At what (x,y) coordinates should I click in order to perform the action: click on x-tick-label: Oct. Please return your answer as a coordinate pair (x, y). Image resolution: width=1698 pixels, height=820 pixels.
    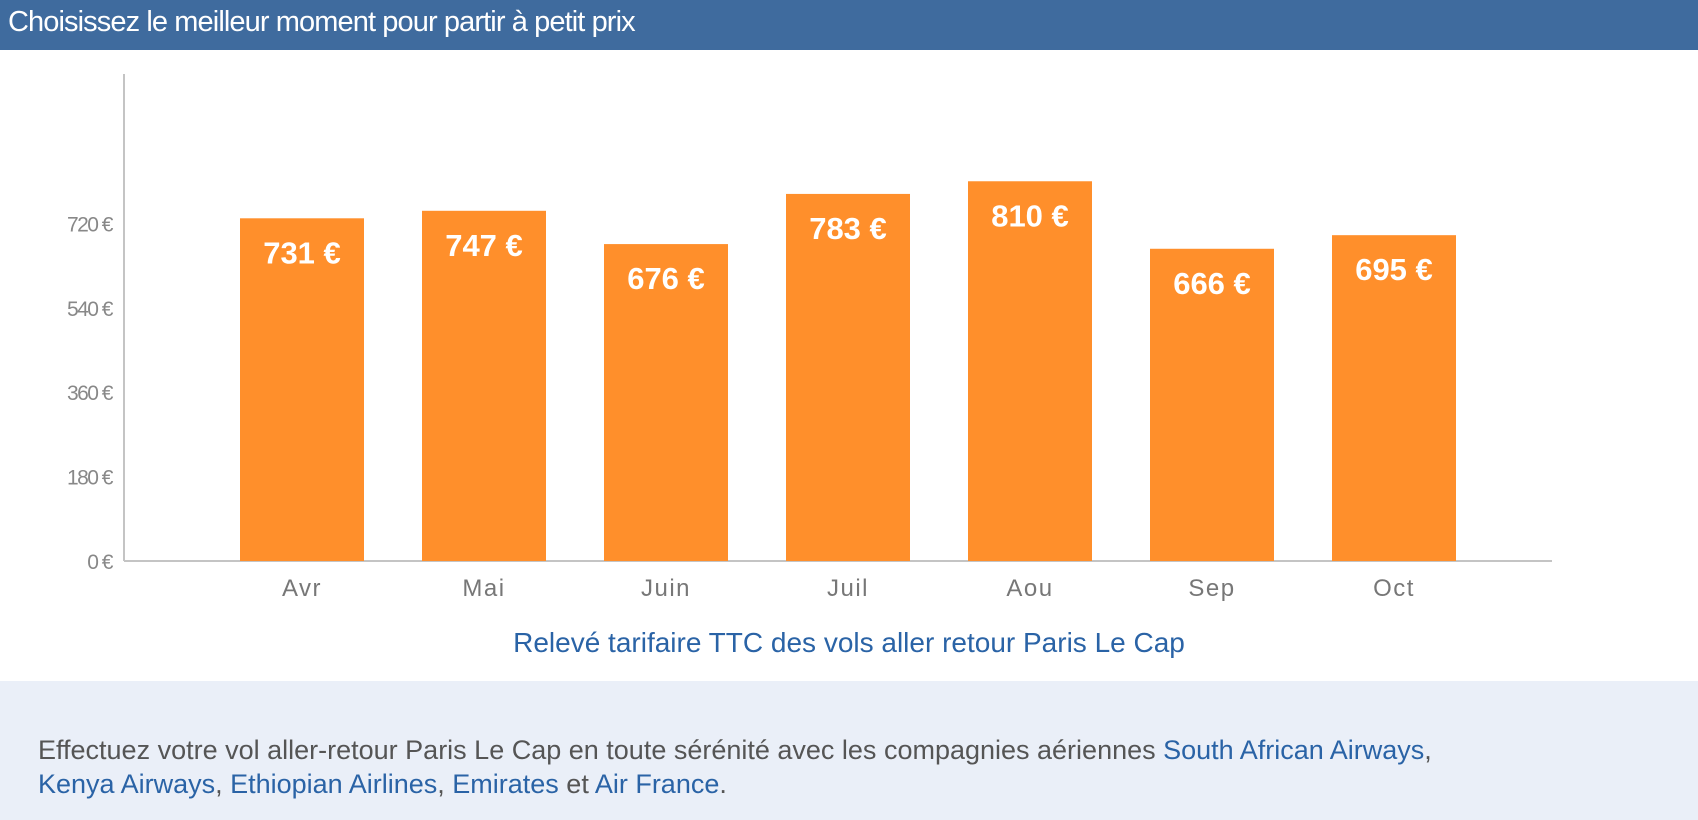
    Looking at the image, I should click on (1394, 588).